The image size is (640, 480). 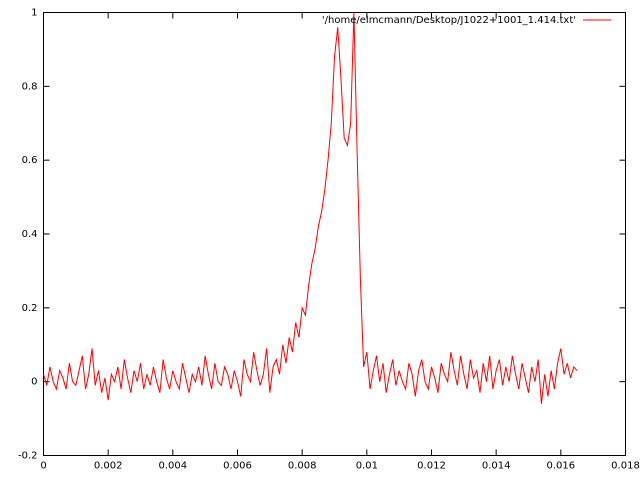 I want to click on x-tick-label: 0.014, so click(x=496, y=466).